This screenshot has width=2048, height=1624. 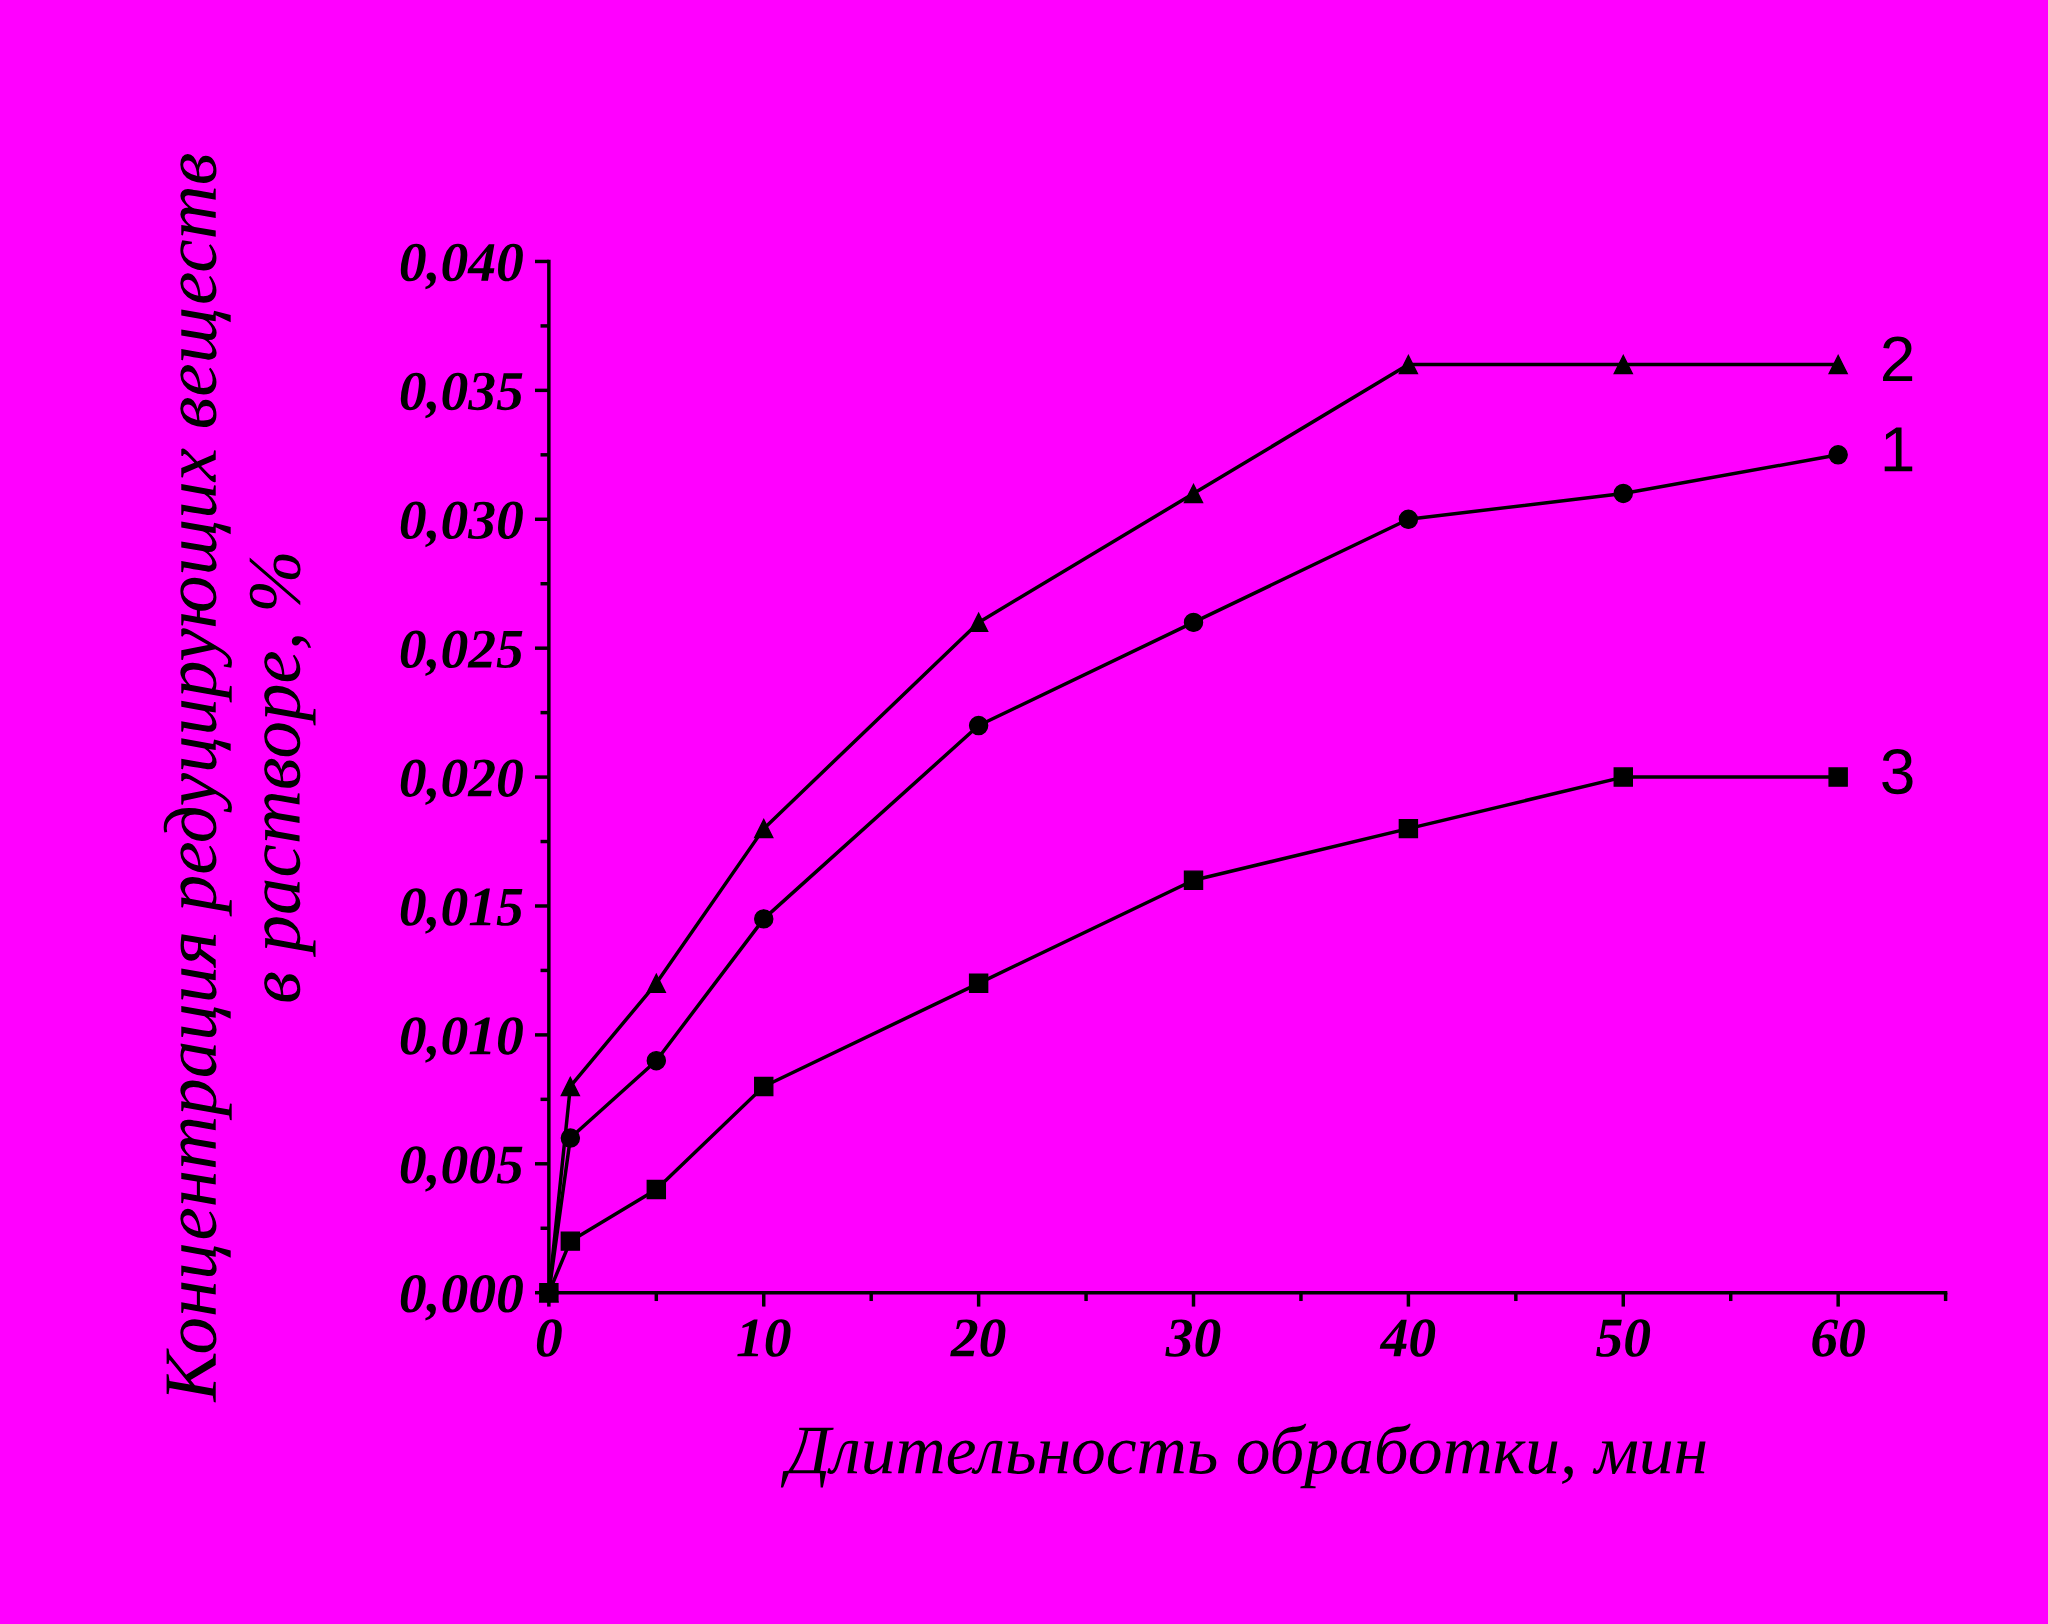 I want to click on x-tick-label: 60, so click(x=1838, y=1338).